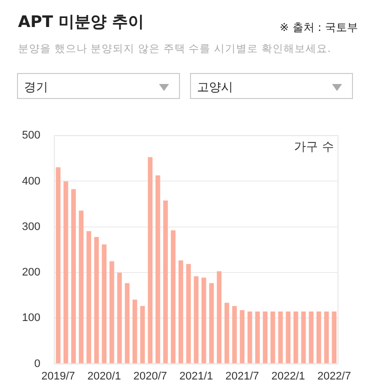 This screenshot has height=389, width=374. I want to click on y-tick-label: 200, so click(31, 272).